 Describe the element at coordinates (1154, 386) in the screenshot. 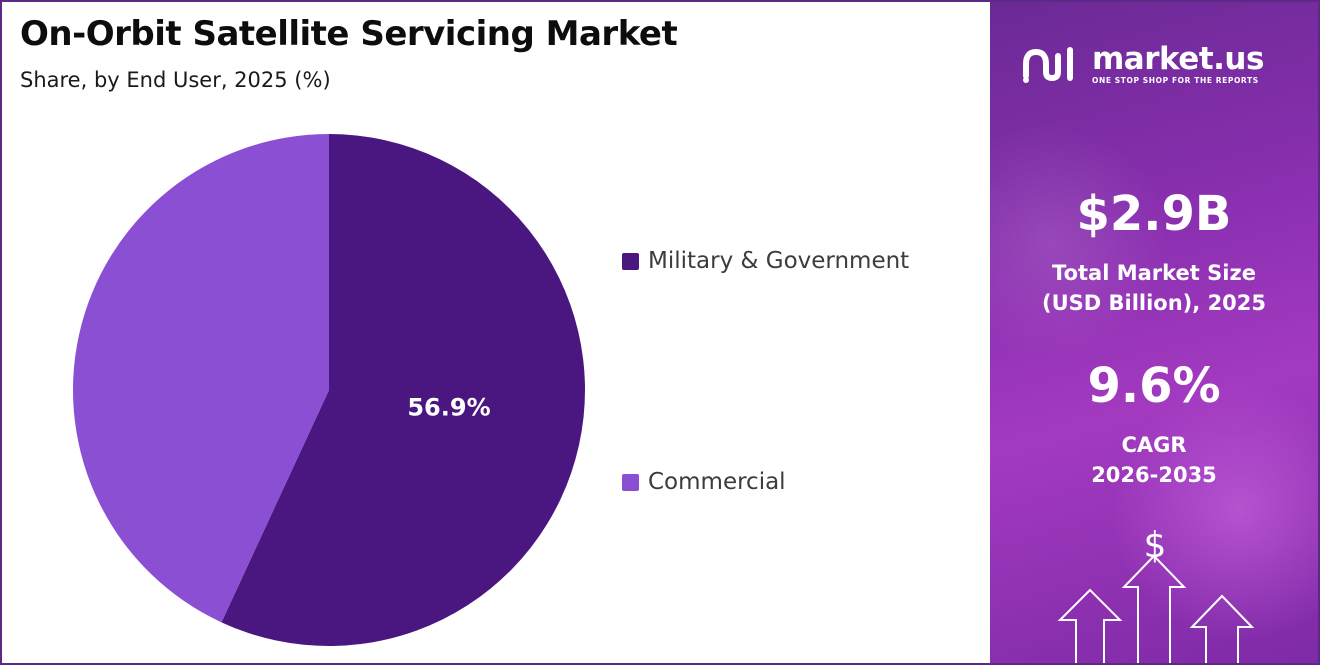

I see `cagr-value: 9.6%` at that location.